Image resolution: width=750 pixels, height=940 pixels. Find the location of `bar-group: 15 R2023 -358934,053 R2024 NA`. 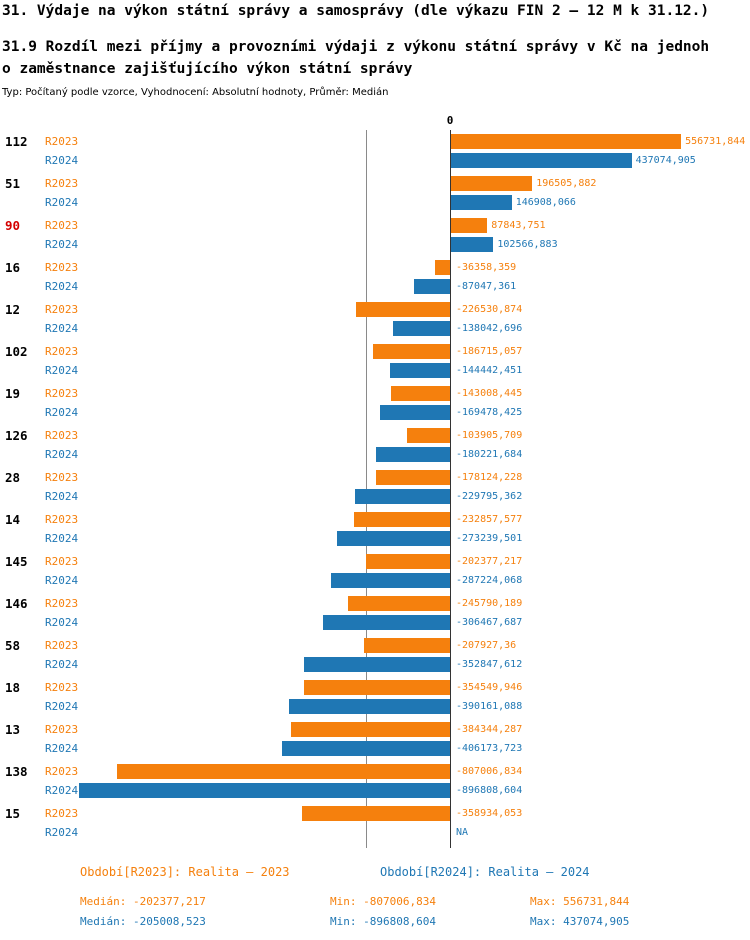

bar-group: 15 R2023 -358934,053 R2024 NA is located at coordinates (375, 825).